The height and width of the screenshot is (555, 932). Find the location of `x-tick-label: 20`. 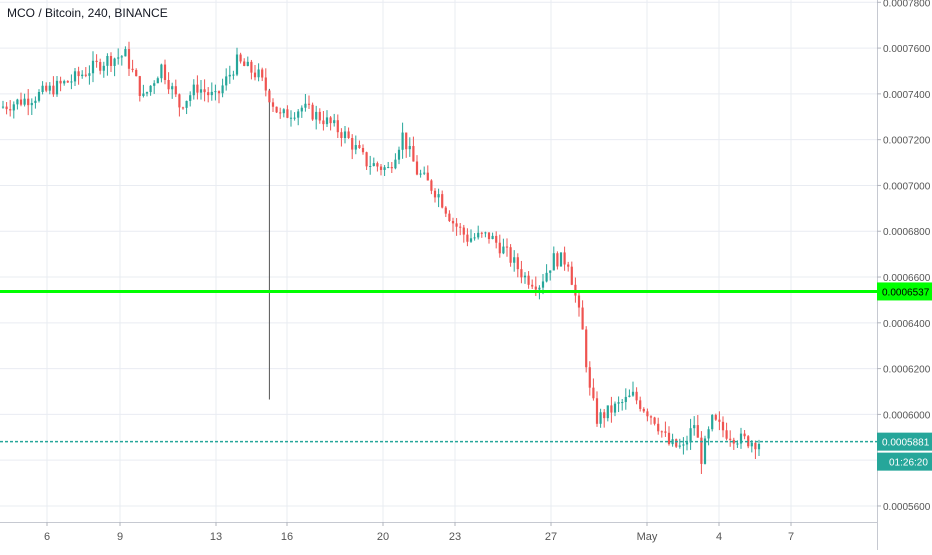

x-tick-label: 20 is located at coordinates (383, 537).